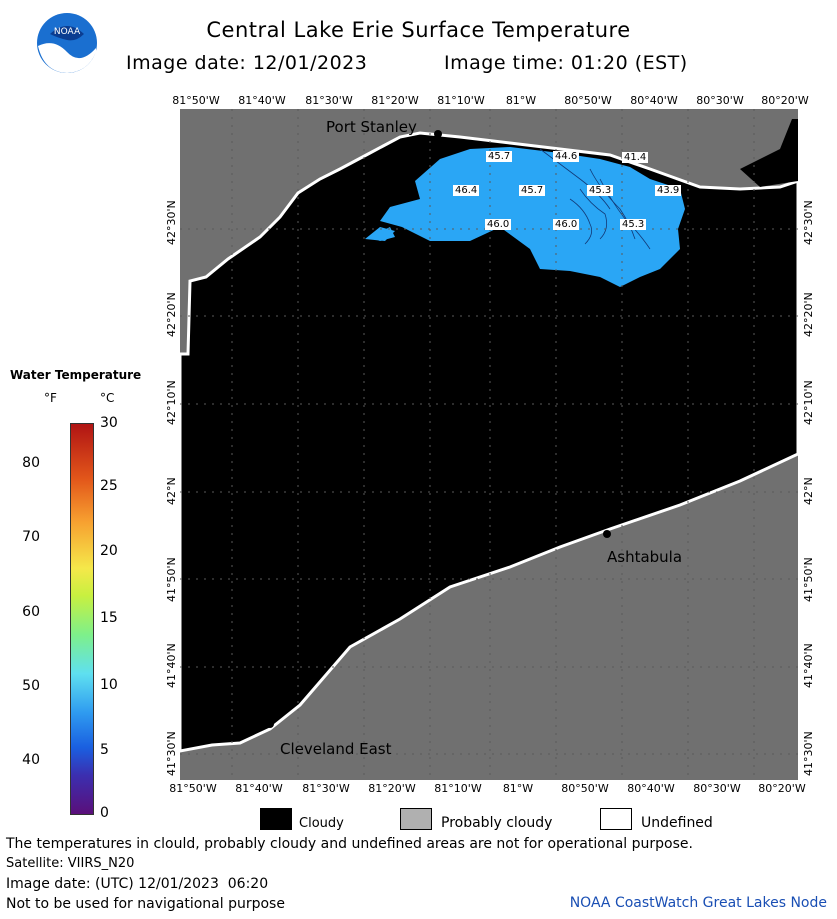 Image resolution: width=837 pixels, height=919 pixels. What do you see at coordinates (31, 537) in the screenshot?
I see `tick-f: 70` at bounding box center [31, 537].